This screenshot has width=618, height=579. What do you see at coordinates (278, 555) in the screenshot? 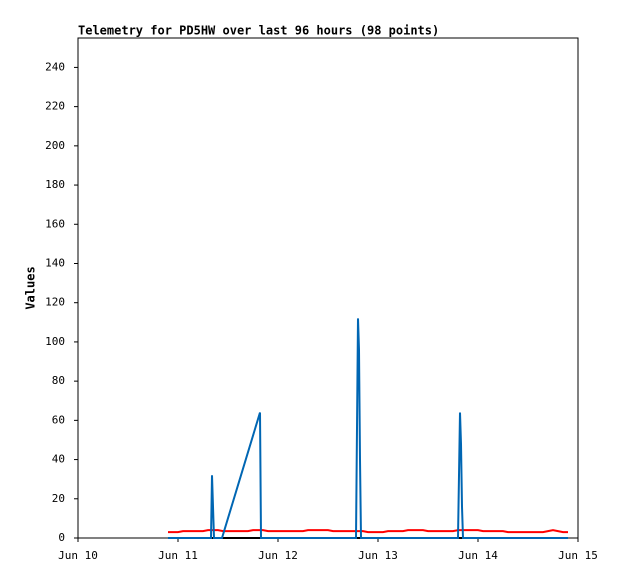
I see `x-tick-label: Jun 12` at bounding box center [278, 555].